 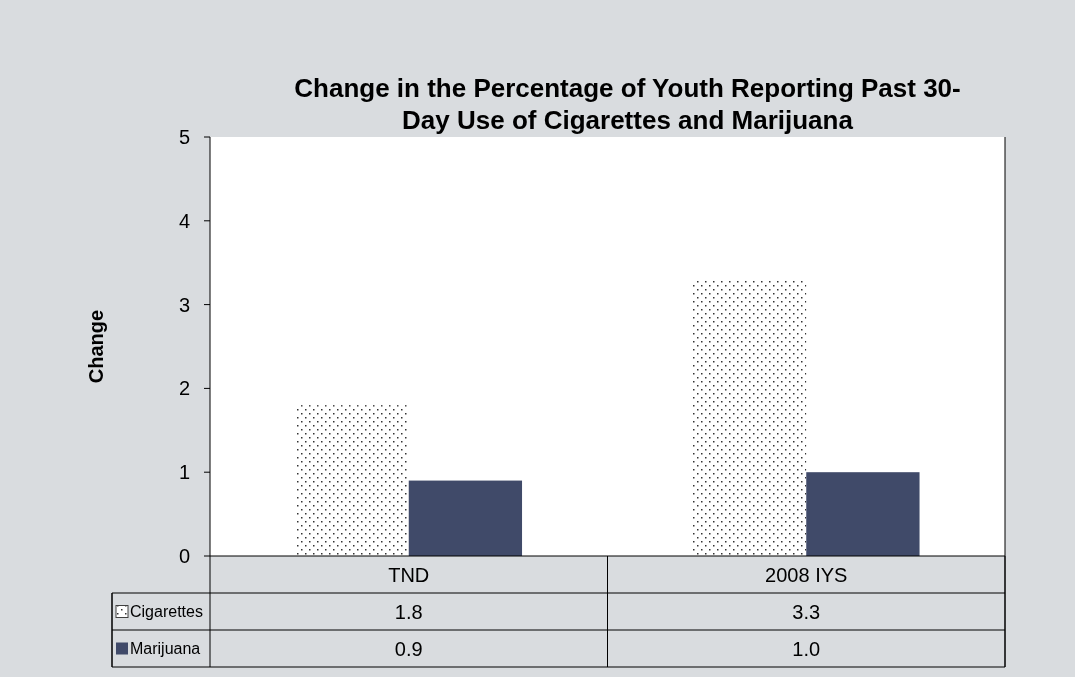 I want to click on legend-label: Cigarettes, so click(x=166, y=612).